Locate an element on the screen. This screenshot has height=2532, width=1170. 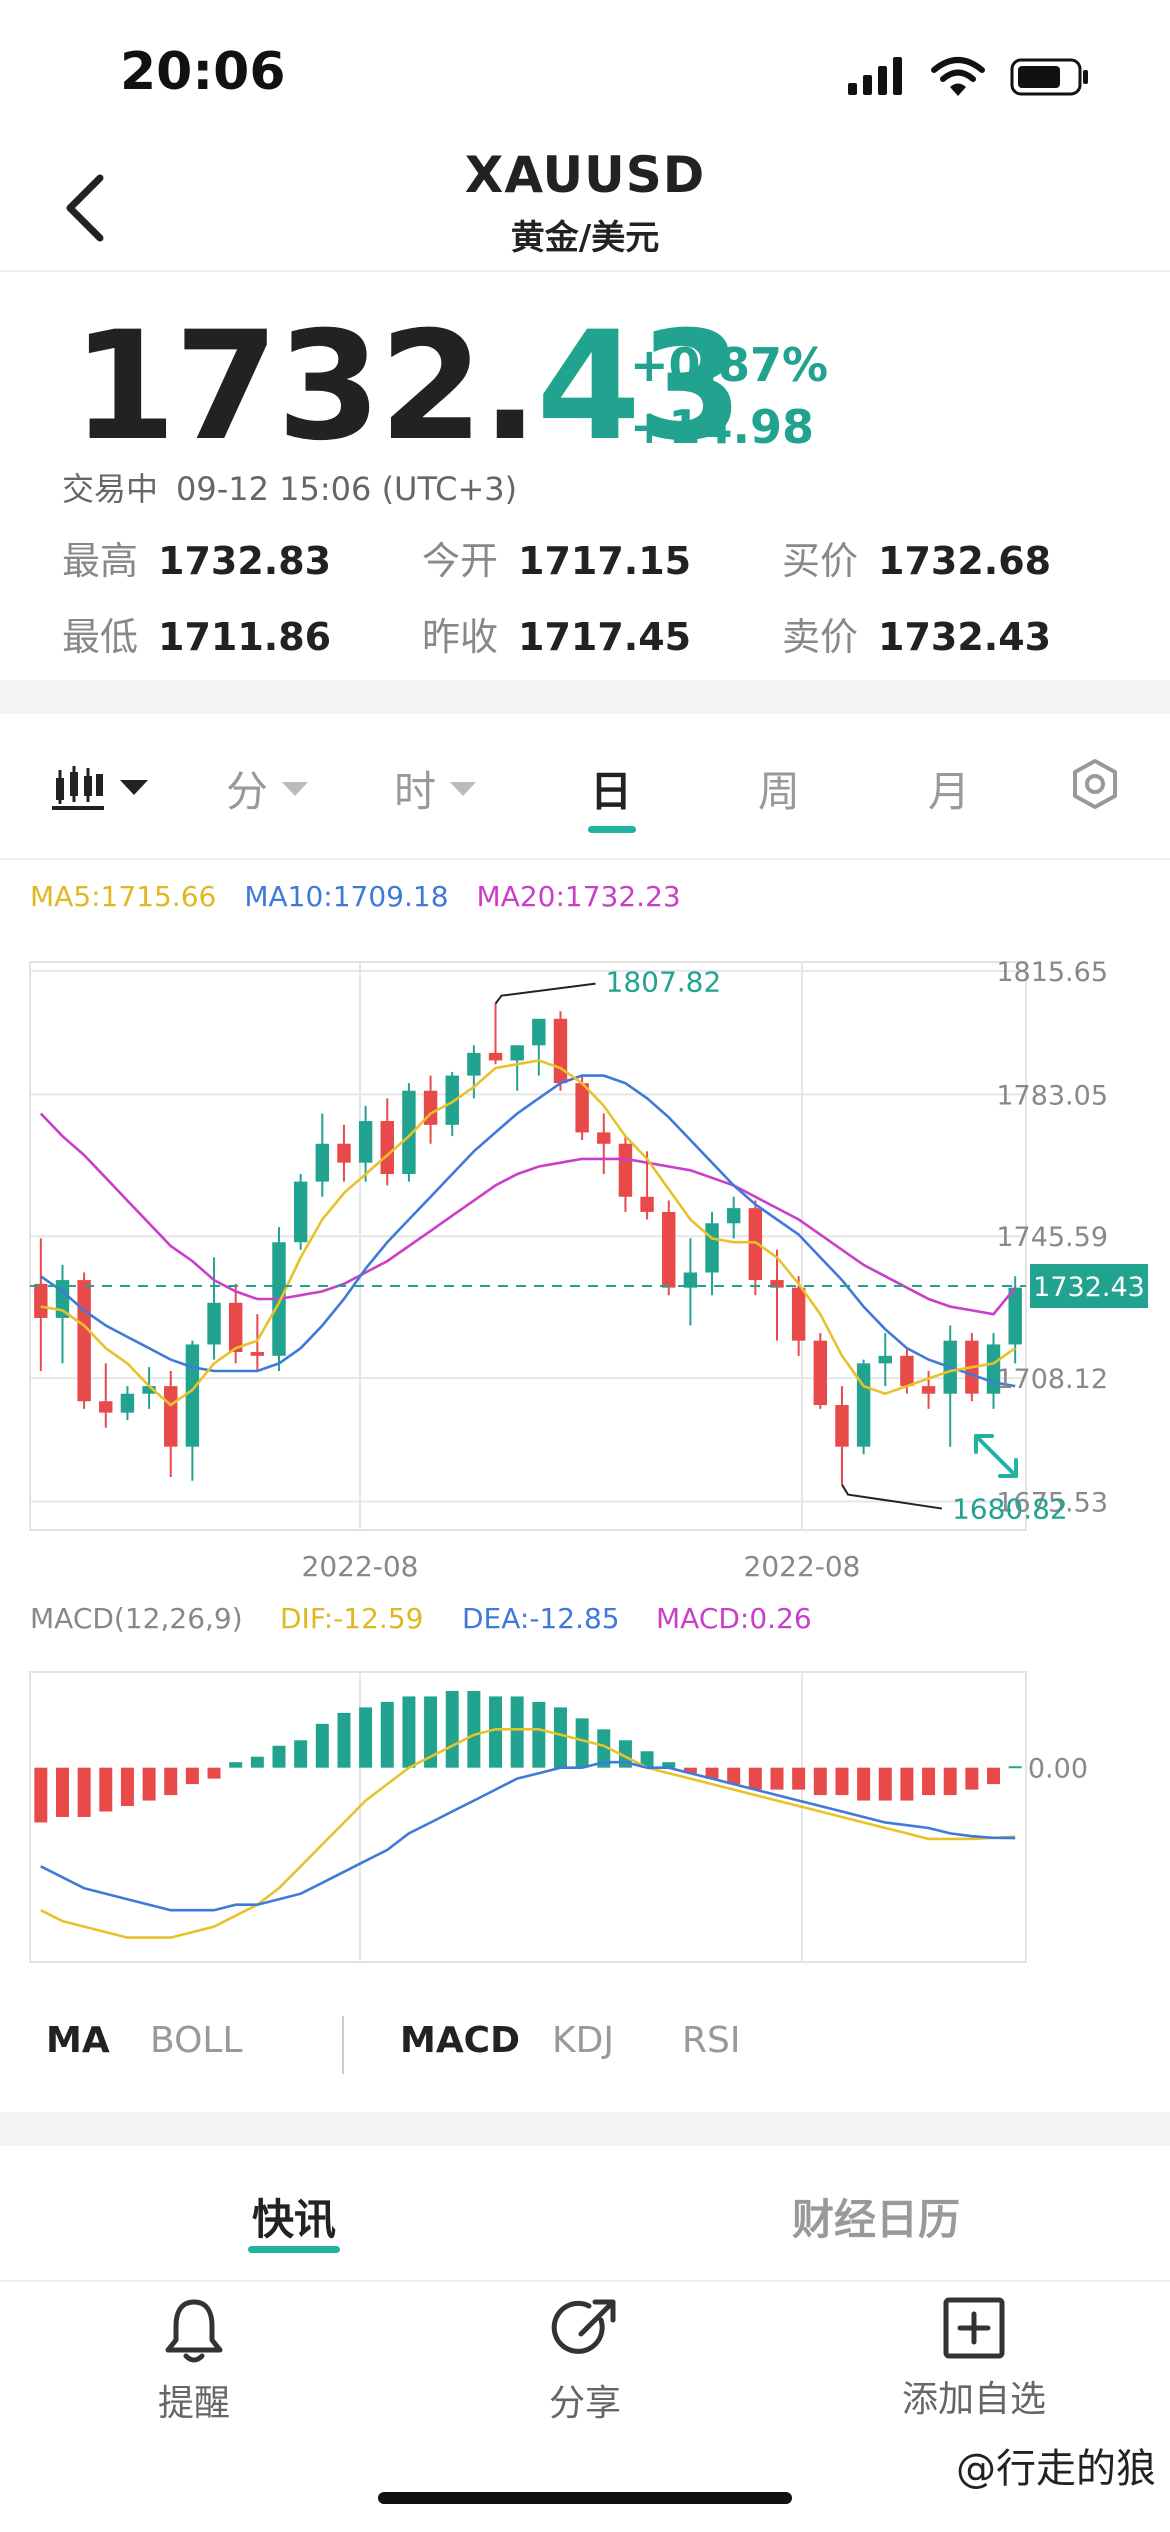
stat-low: 最低 1711.86 is located at coordinates (197, 637).